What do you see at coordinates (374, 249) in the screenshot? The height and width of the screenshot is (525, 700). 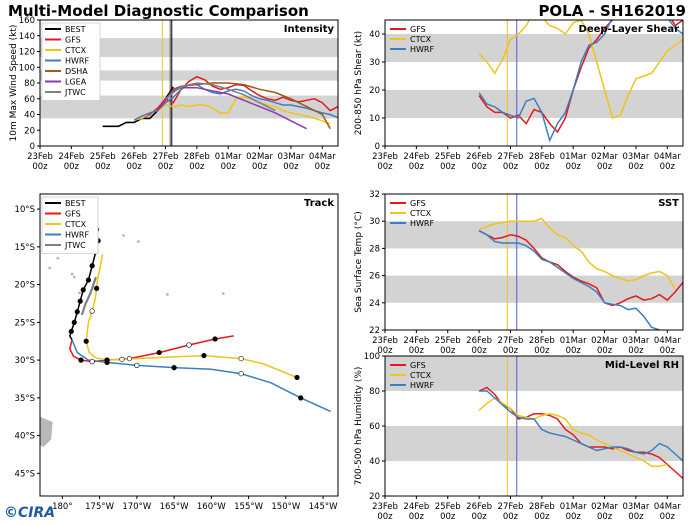 I see `sst-ytick-label-28: 28` at bounding box center [374, 249].